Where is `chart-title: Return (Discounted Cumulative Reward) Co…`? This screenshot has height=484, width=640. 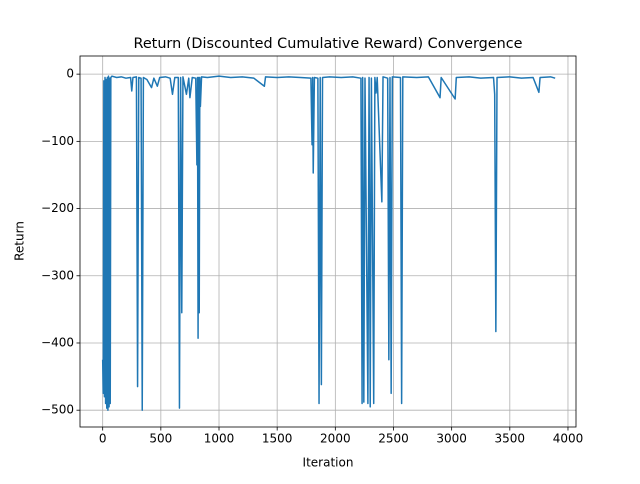
chart-title: Return (Discounted Cumulative Reward) Co… is located at coordinates (327, 44).